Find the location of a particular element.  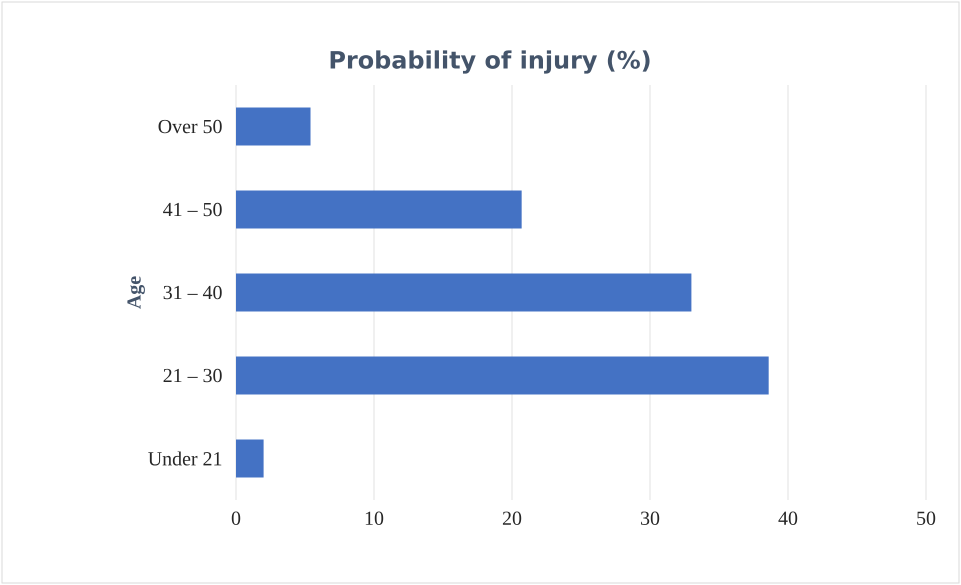

y-tick-label: 21 – 30 is located at coordinates (193, 375).